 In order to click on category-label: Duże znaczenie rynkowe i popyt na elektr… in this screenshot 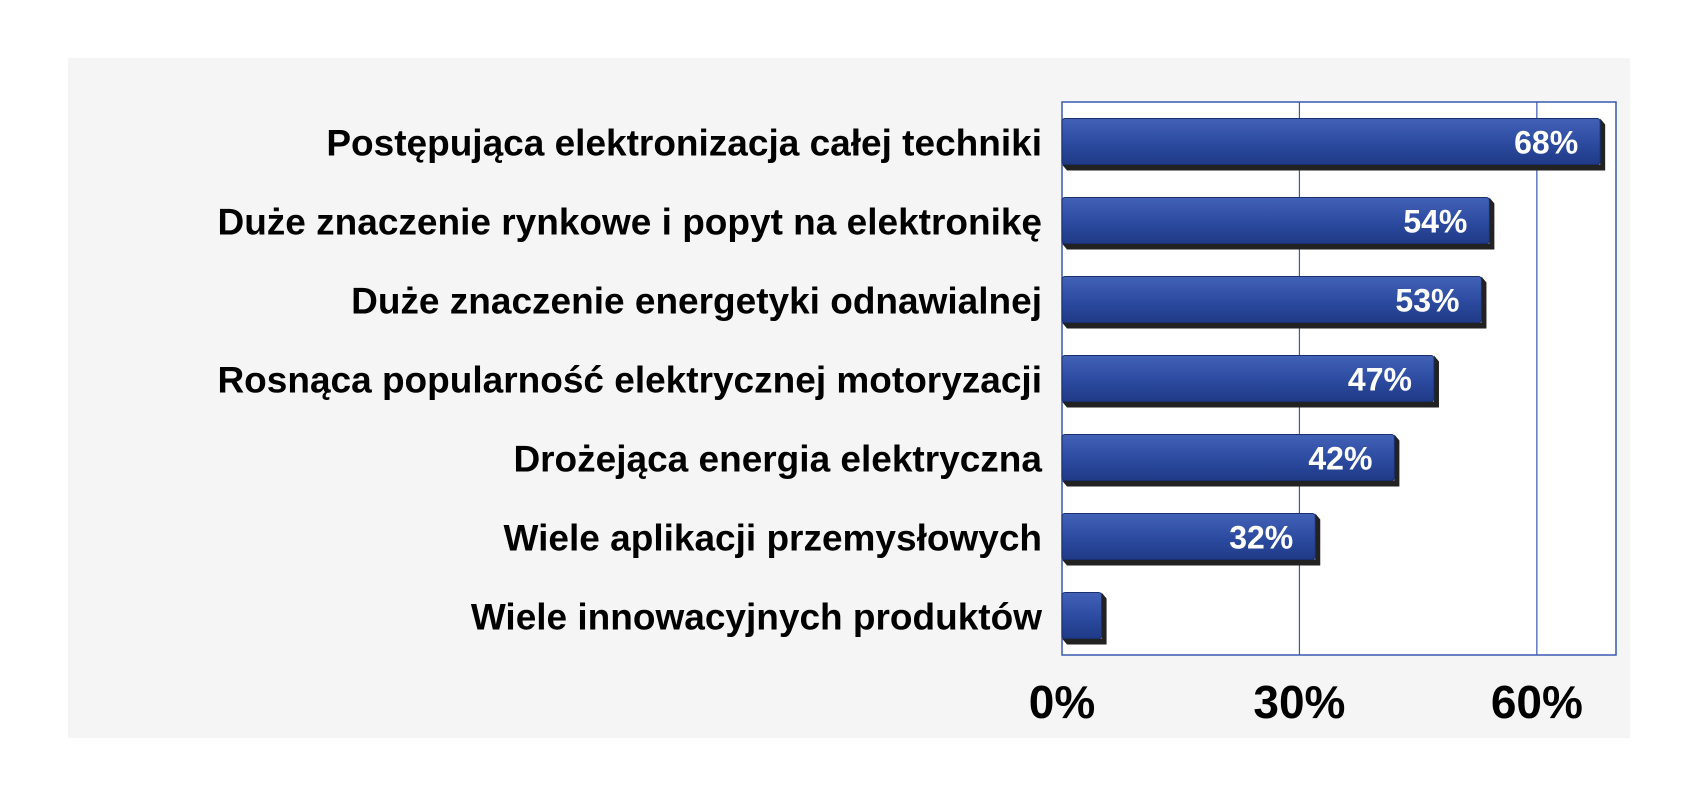, I will do `click(629, 222)`.